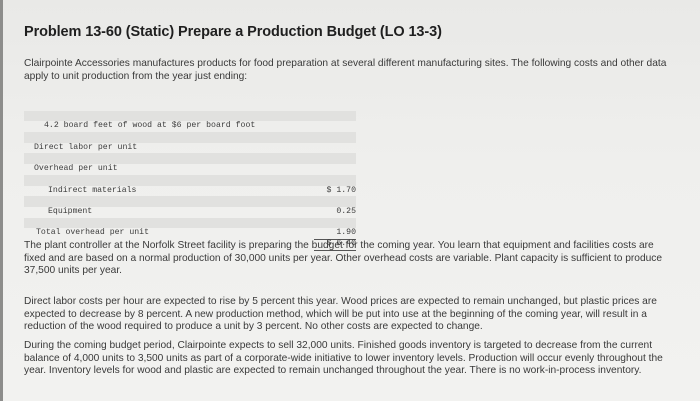  I want to click on table-row: Direct materials per unit, so click(190, 110).